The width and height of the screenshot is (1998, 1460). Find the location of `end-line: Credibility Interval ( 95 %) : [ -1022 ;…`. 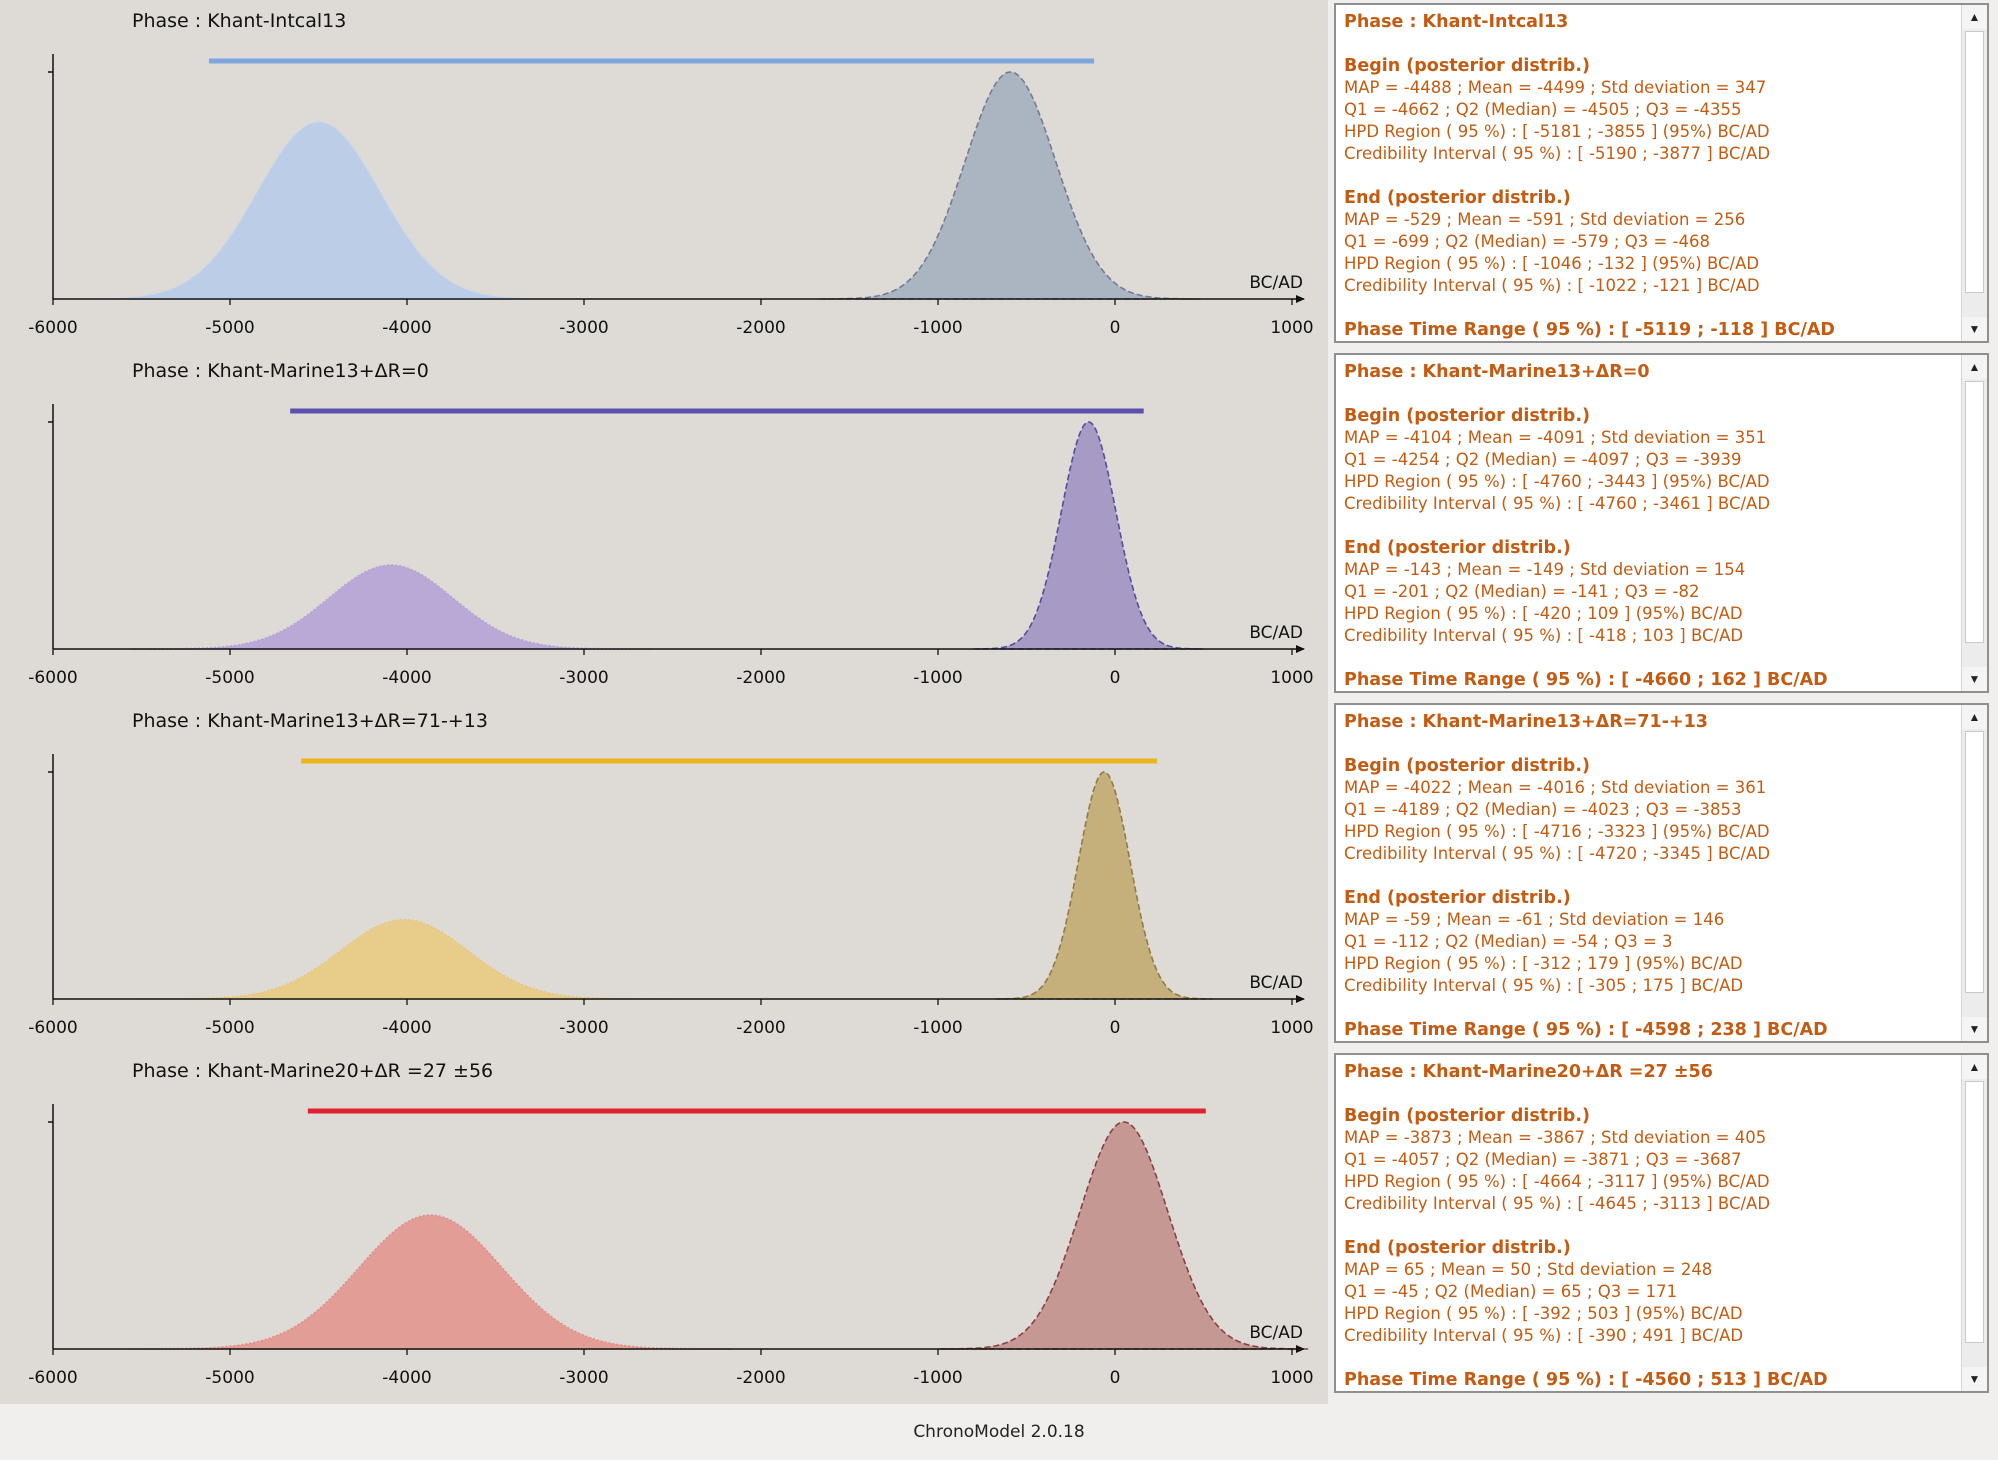

end-line: Credibility Interval ( 95 %) : [ -1022 ;… is located at coordinates (1552, 285).